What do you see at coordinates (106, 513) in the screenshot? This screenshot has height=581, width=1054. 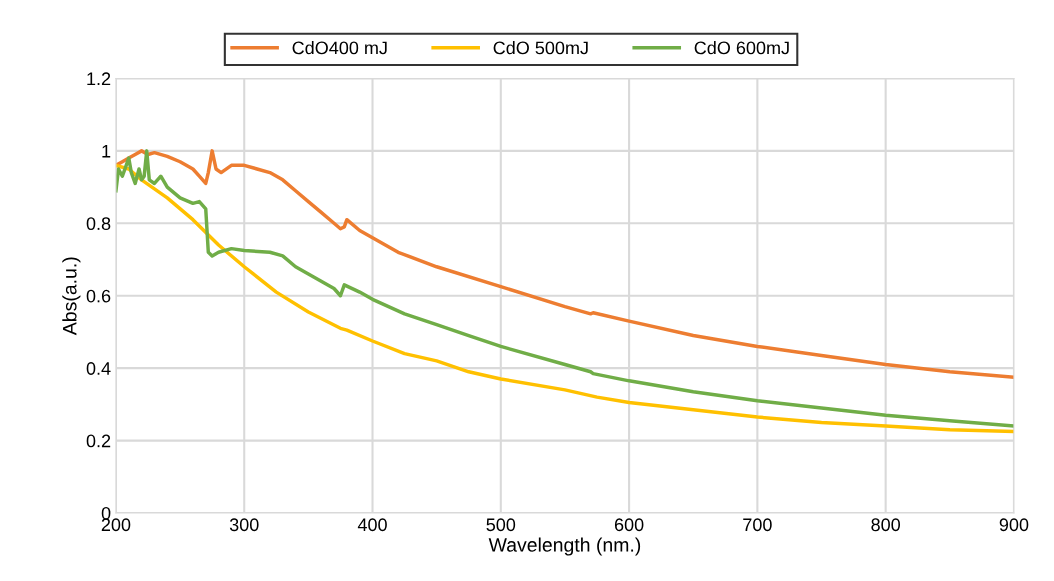 I see `y-tick-label: 0` at bounding box center [106, 513].